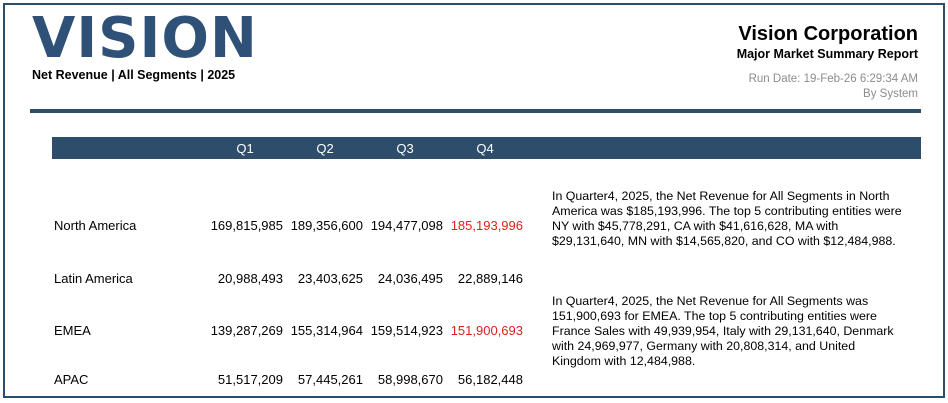 The height and width of the screenshot is (403, 948). Describe the element at coordinates (833, 79) in the screenshot. I see `run-date: Run Date: 19-Feb-26 6:29:34 AM` at that location.